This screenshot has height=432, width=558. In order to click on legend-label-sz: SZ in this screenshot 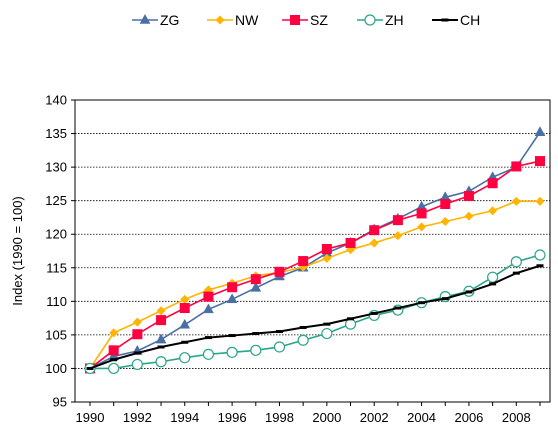, I will do `click(319, 20)`.